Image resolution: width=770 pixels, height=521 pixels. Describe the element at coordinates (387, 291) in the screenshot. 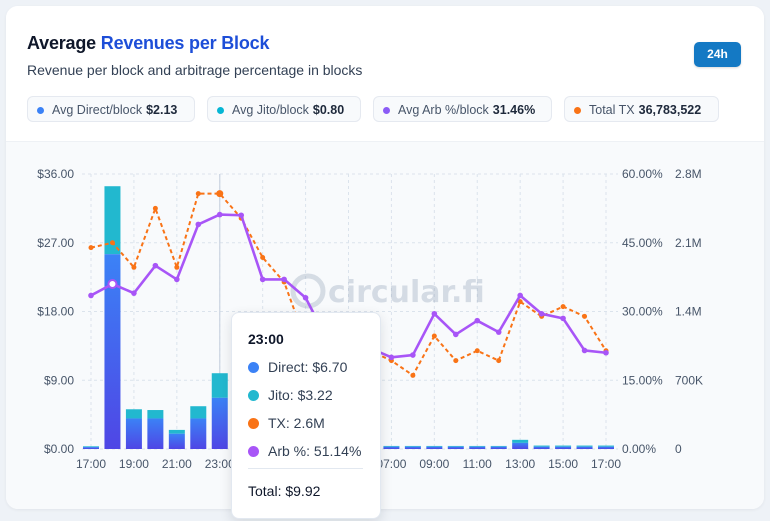

I see `watermark: circular.fi` at that location.